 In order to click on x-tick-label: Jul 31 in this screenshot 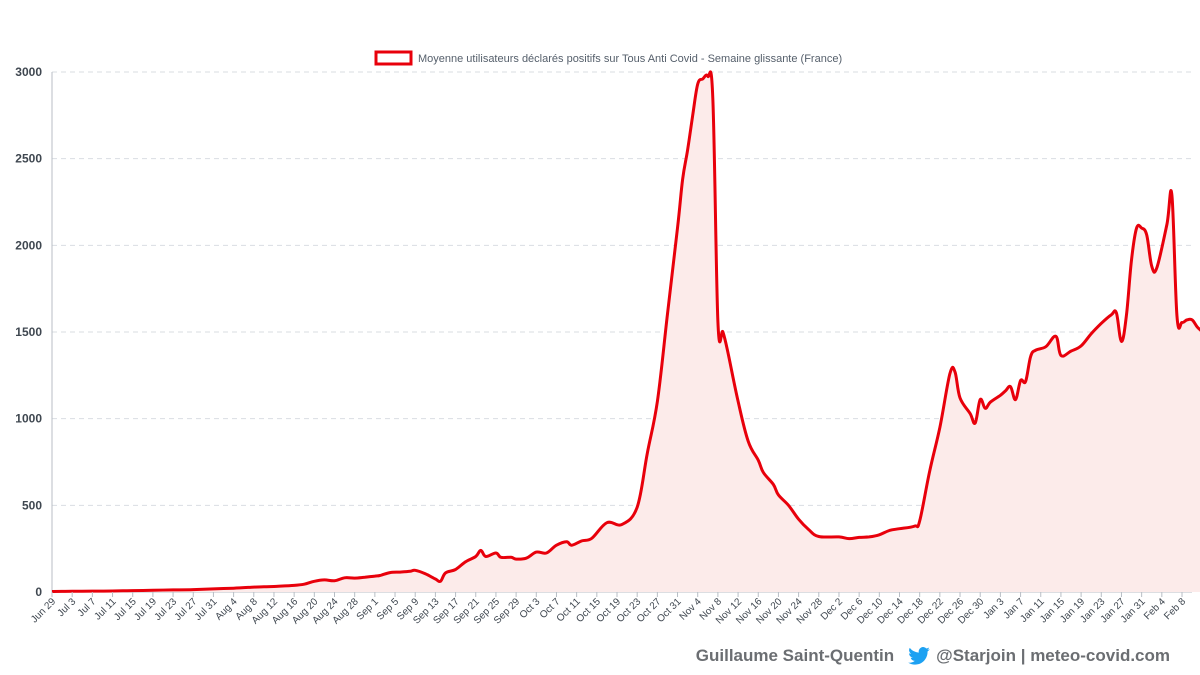, I will do `click(206, 609)`.